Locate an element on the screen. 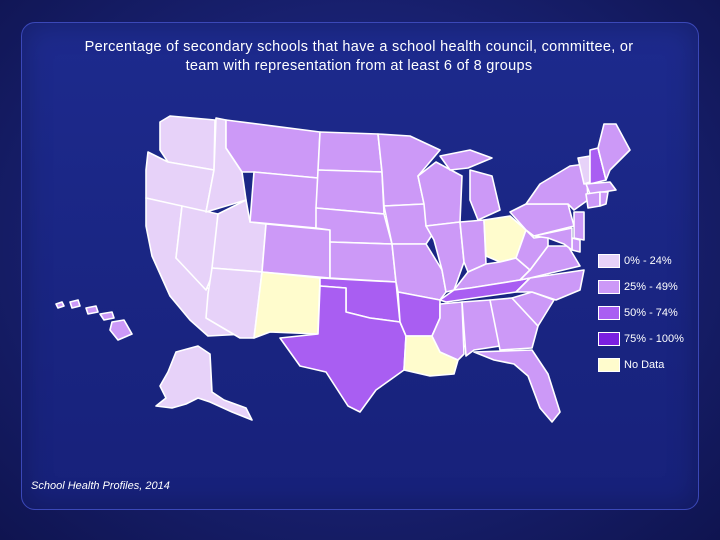  state-NJ is located at coordinates (579, 226).